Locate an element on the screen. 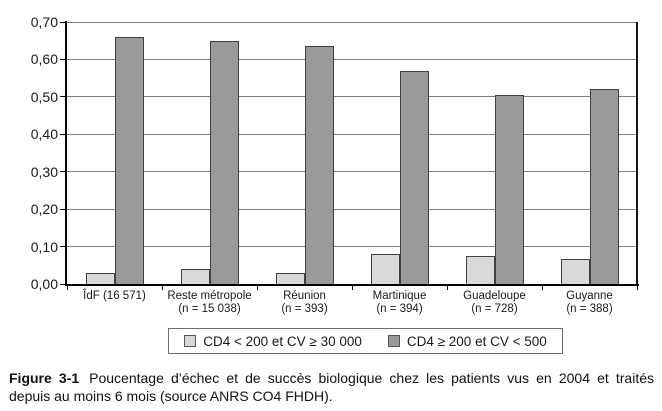  legend-swatch-dark is located at coordinates (393, 341).